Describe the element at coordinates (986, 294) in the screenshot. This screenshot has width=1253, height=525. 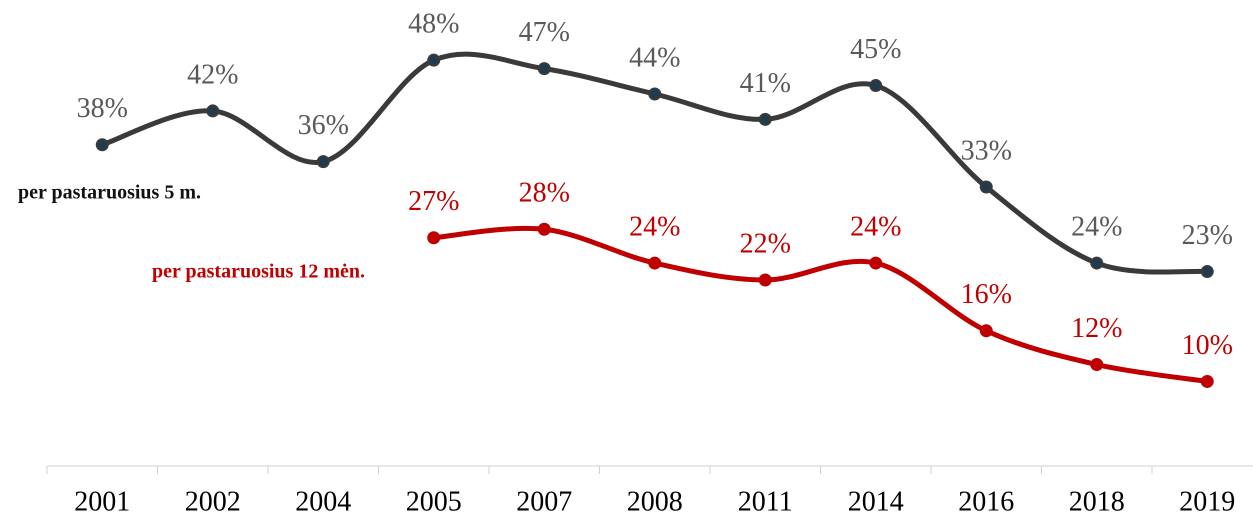
I see `data-label: 16%` at that location.